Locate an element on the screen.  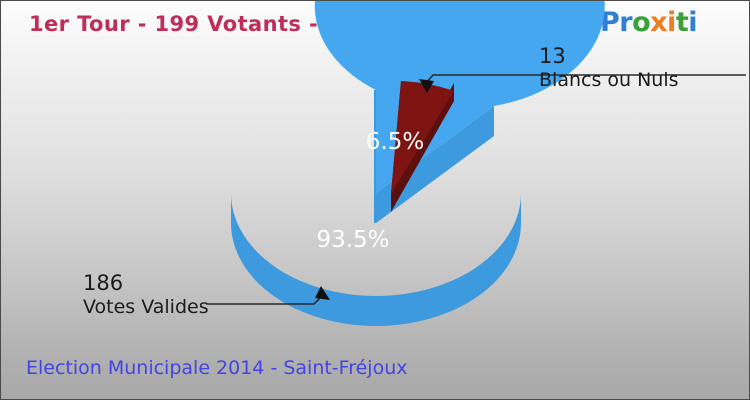
callout-valides-caption: Votes Valides is located at coordinates (146, 307).